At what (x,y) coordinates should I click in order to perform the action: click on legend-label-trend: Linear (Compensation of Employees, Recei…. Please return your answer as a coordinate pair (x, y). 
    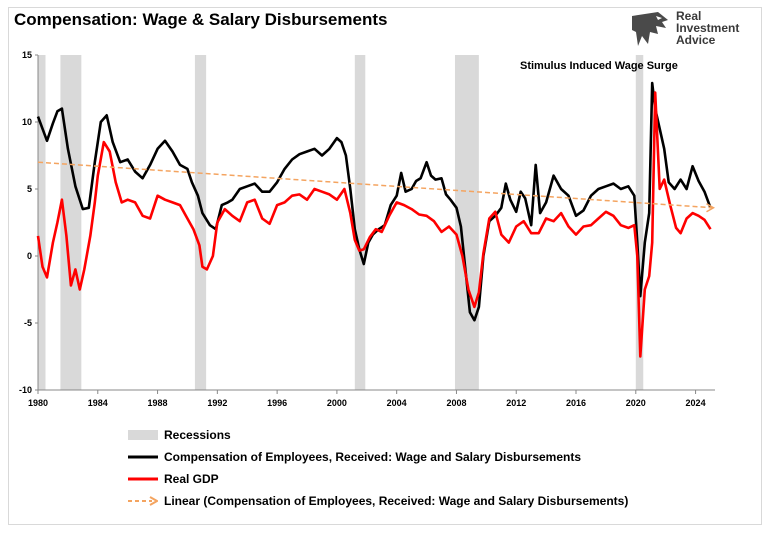
    Looking at the image, I should click on (396, 501).